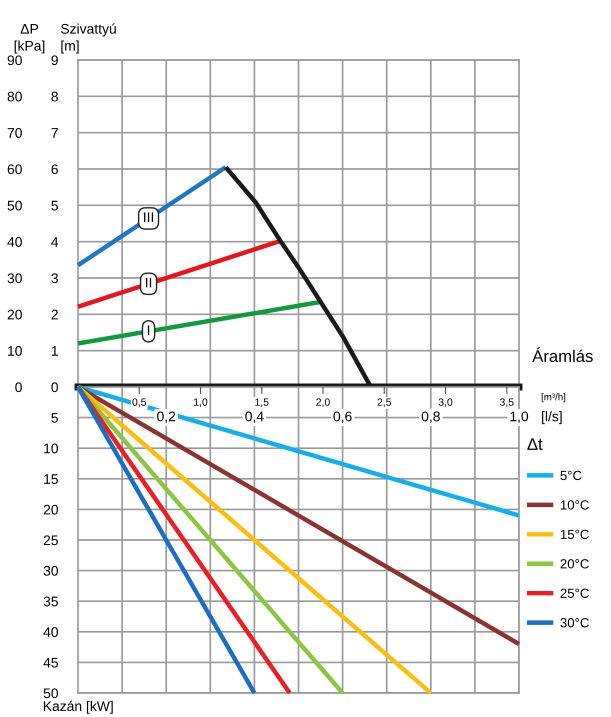 Image resolution: width=611 pixels, height=717 pixels. What do you see at coordinates (15, 97) in the screenshot?
I see `y2-tick-label: 80` at bounding box center [15, 97].